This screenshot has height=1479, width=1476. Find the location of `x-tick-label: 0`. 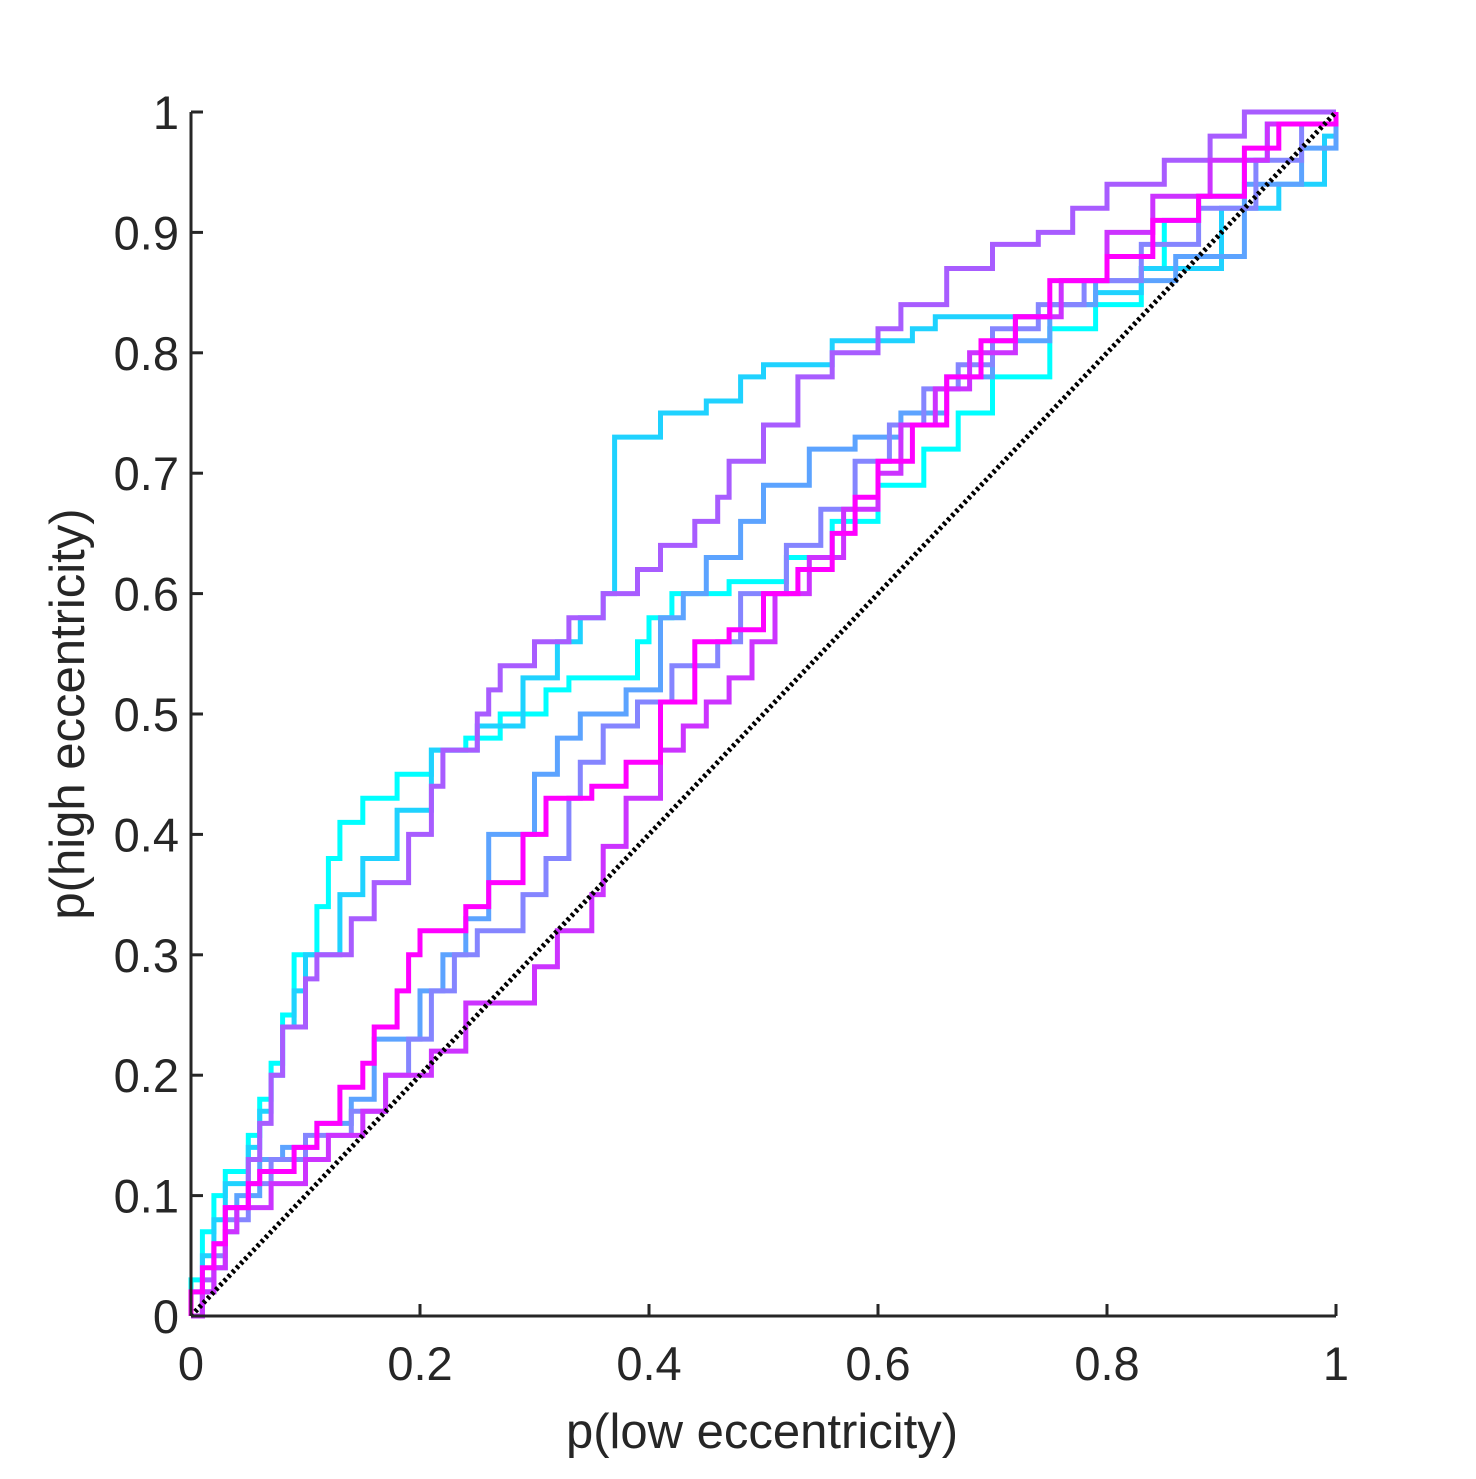

x-tick-label: 0 is located at coordinates (191, 1363).